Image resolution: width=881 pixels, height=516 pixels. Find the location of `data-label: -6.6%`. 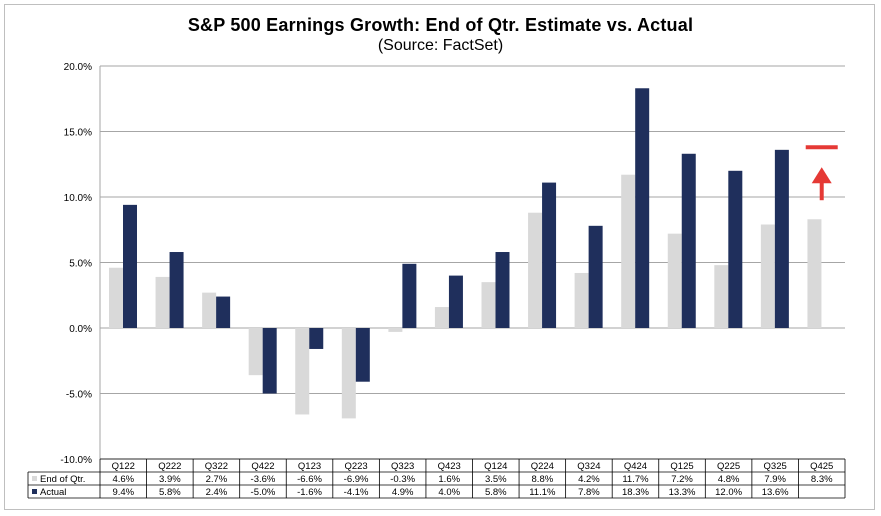

data-label: -6.6% is located at coordinates (309, 479).